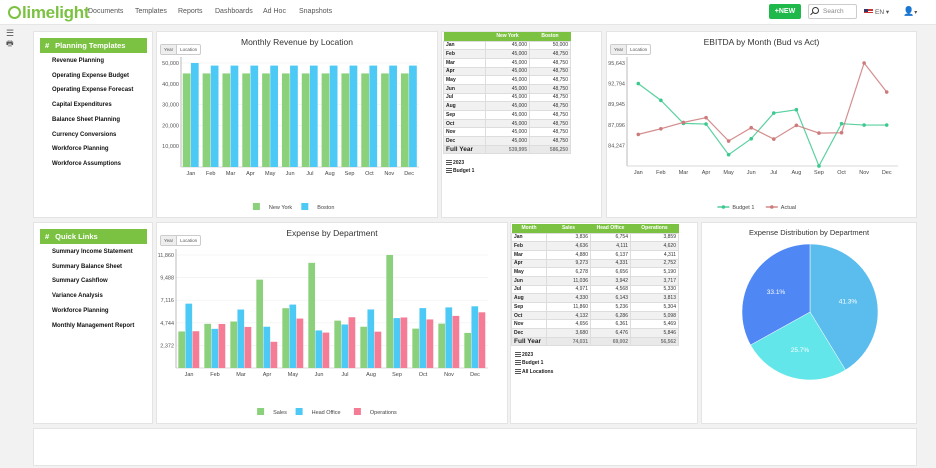 This screenshot has width=936, height=468. Describe the element at coordinates (832, 11) in the screenshot. I see `search-input: Search` at that location.